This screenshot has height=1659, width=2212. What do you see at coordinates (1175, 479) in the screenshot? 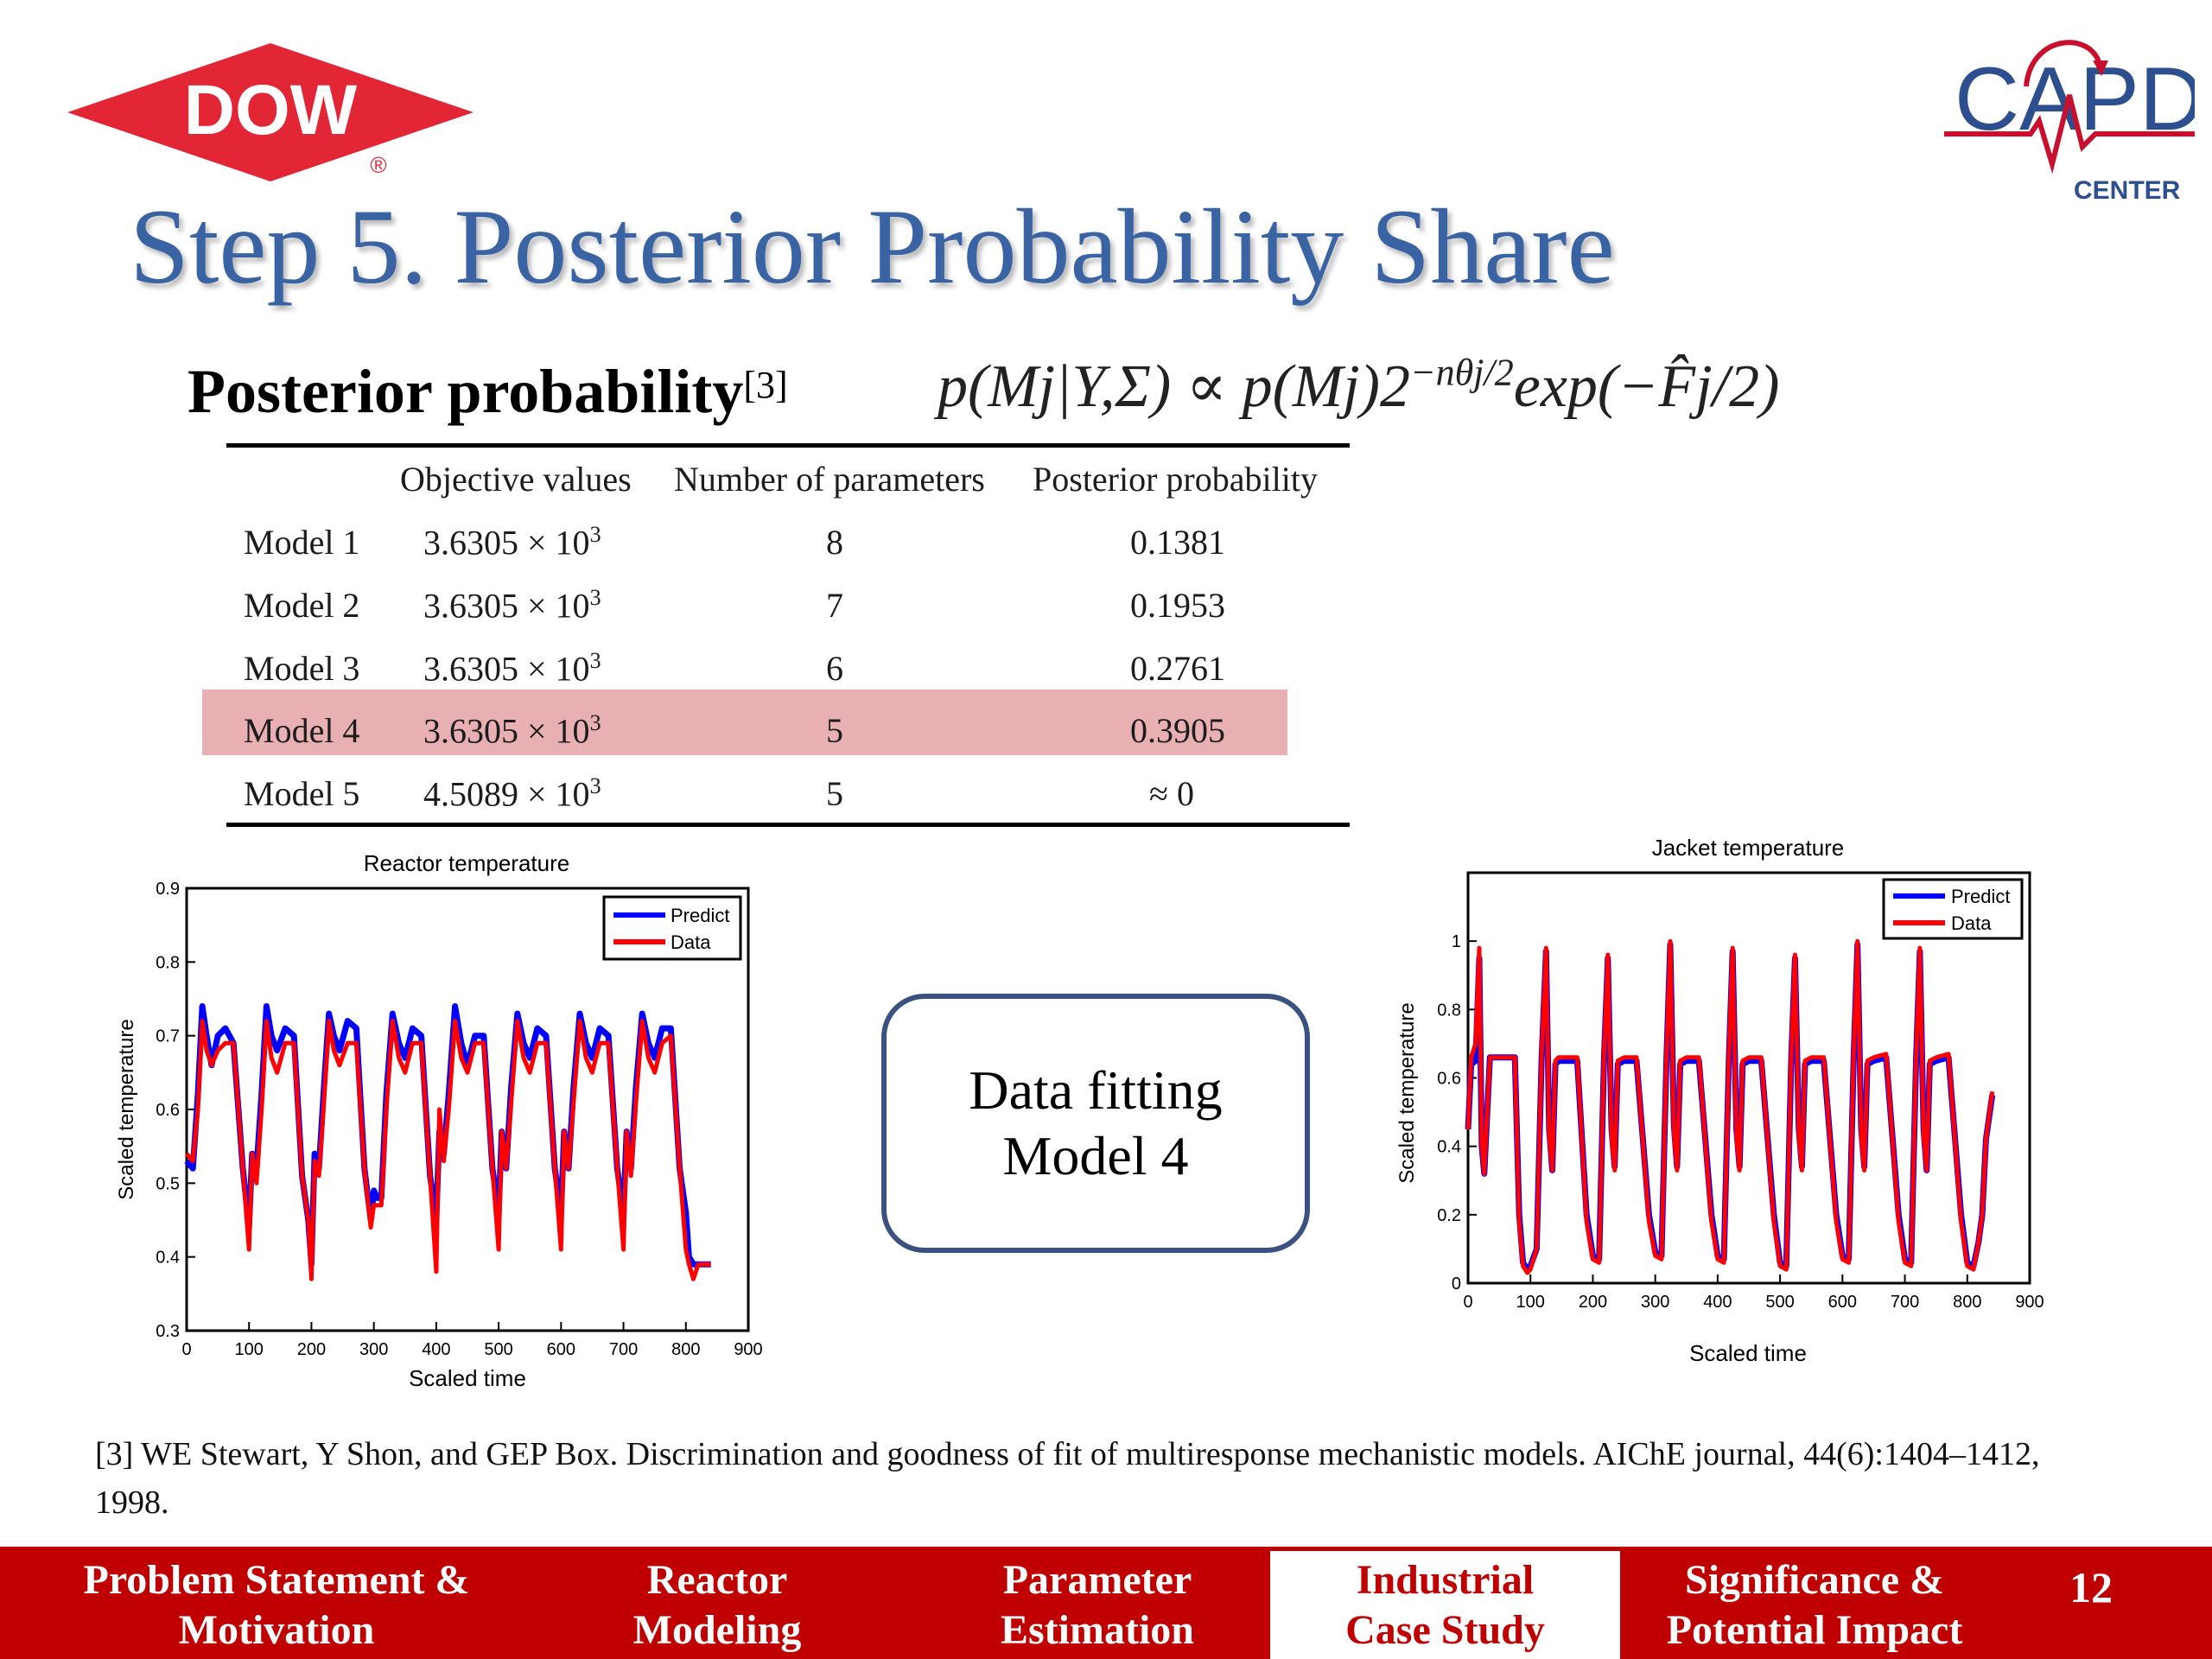
I see `header-probability: Posterior probability` at bounding box center [1175, 479].